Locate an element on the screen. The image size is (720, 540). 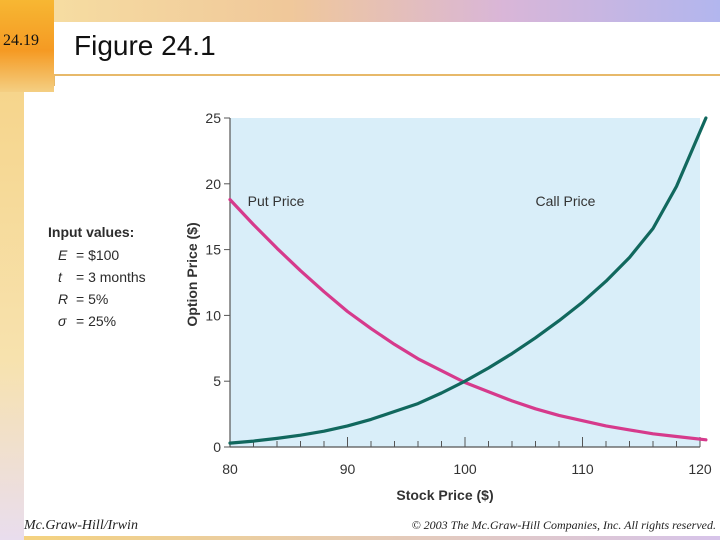
y-tick-label: 15 is located at coordinates (213, 250).